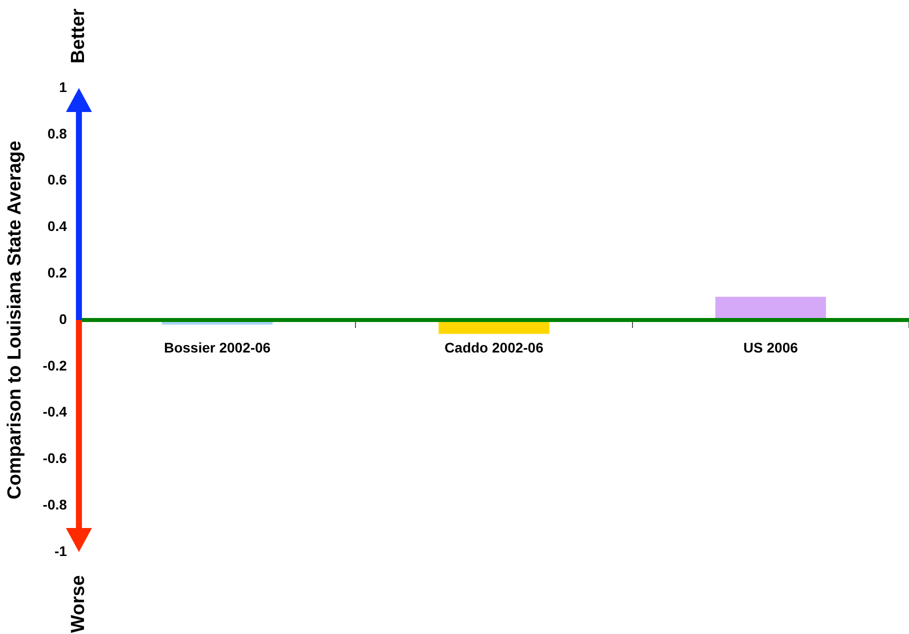  What do you see at coordinates (55, 365) in the screenshot?
I see `y-tick-label: -0.2` at bounding box center [55, 365].